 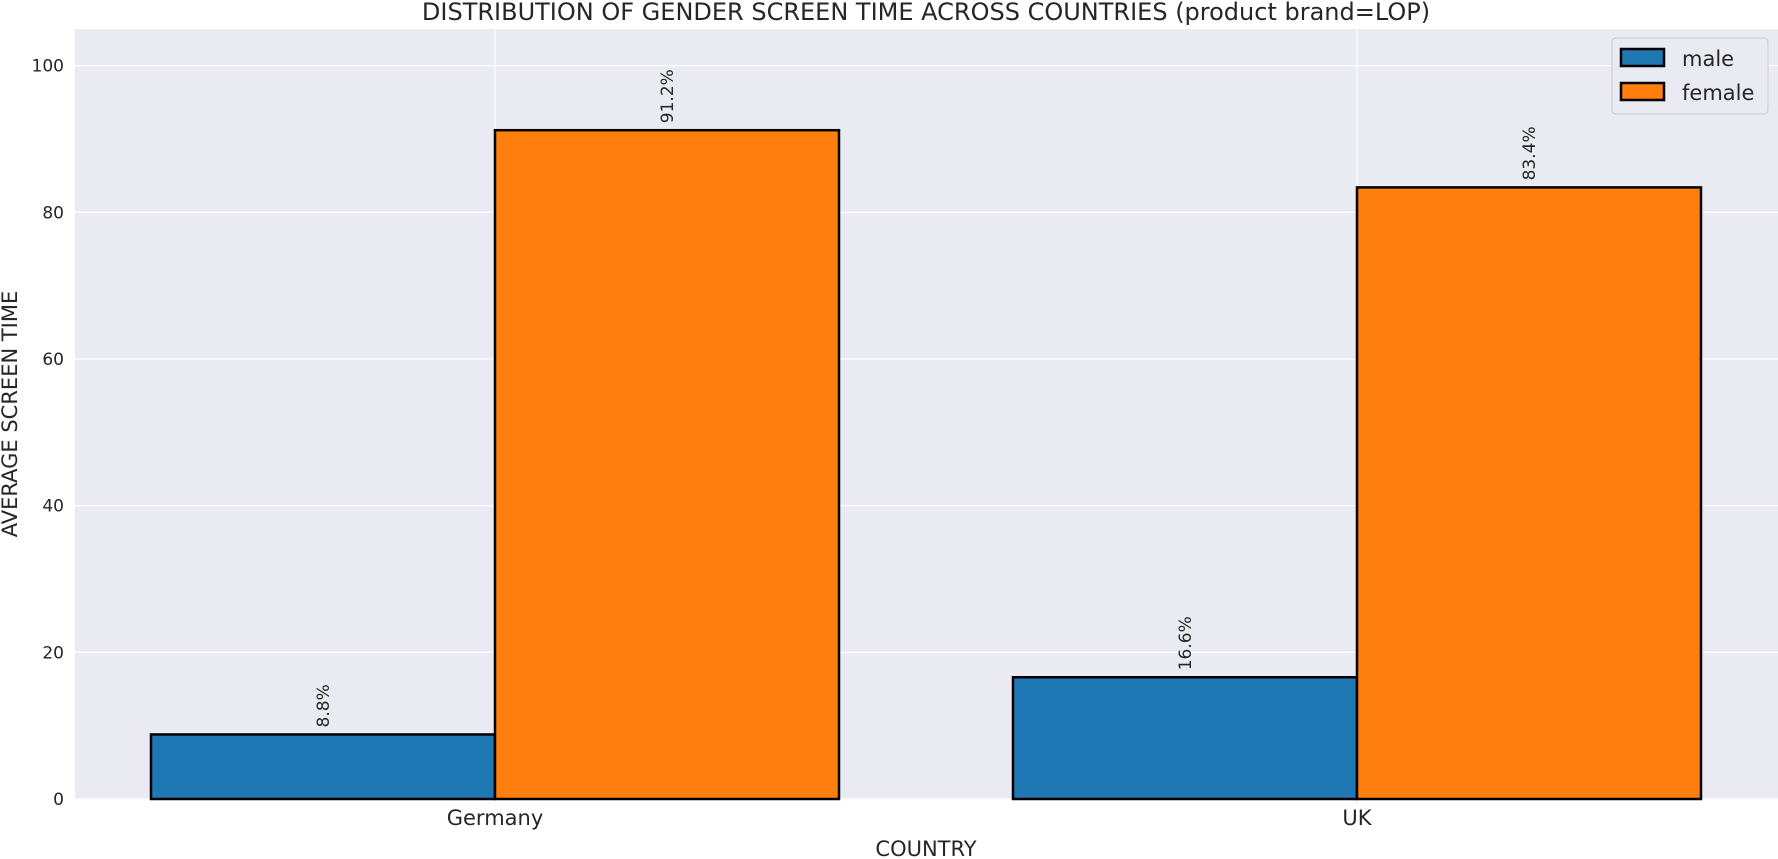 I want to click on y-tick-label: 20, so click(x=53, y=653).